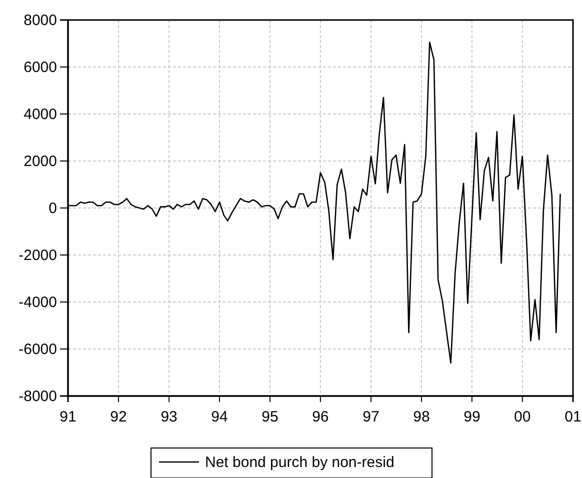 Image resolution: width=582 pixels, height=478 pixels. What do you see at coordinates (472, 417) in the screenshot?
I see `x-tick-label: 99` at bounding box center [472, 417].